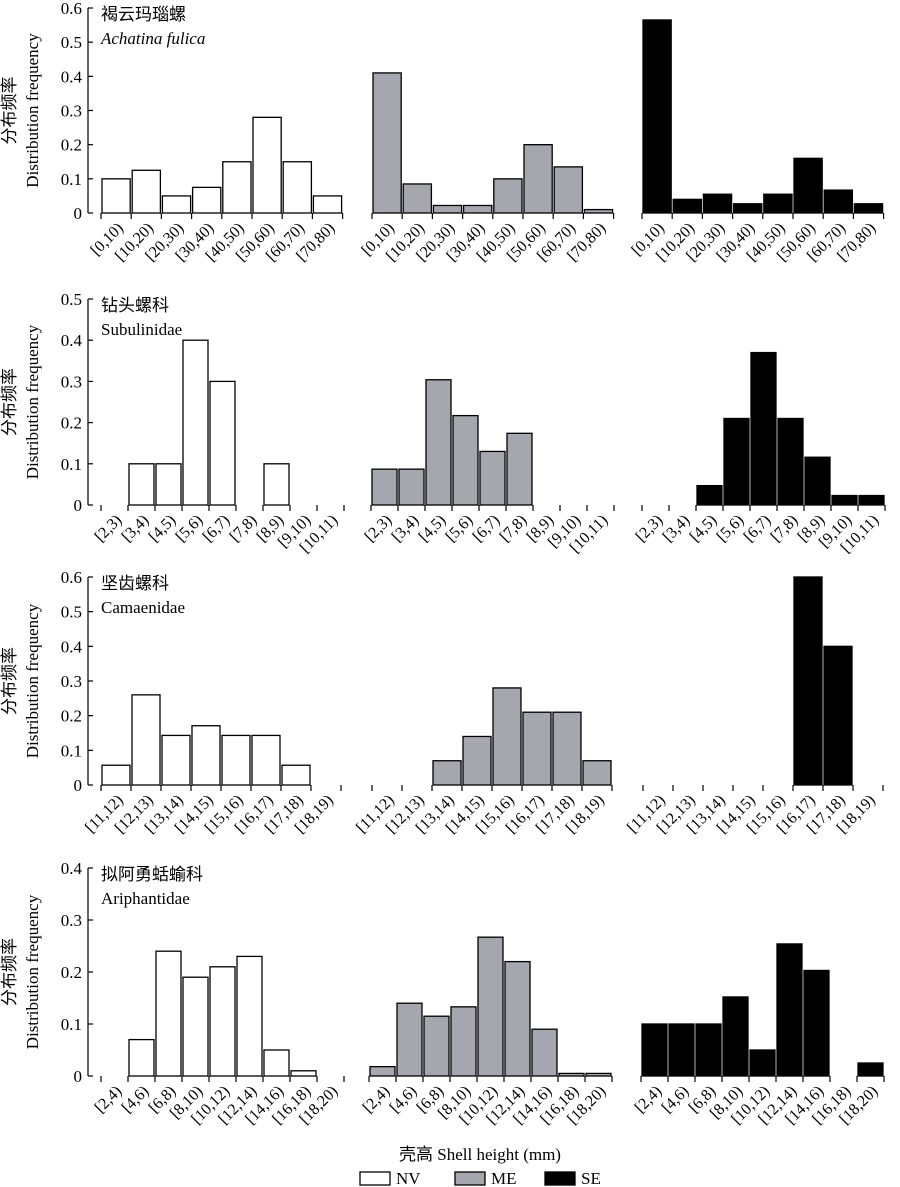 The height and width of the screenshot is (1187, 900). Describe the element at coordinates (480, 1154) in the screenshot. I see `x-axis-label: 壳高 Shell height (mm)` at that location.